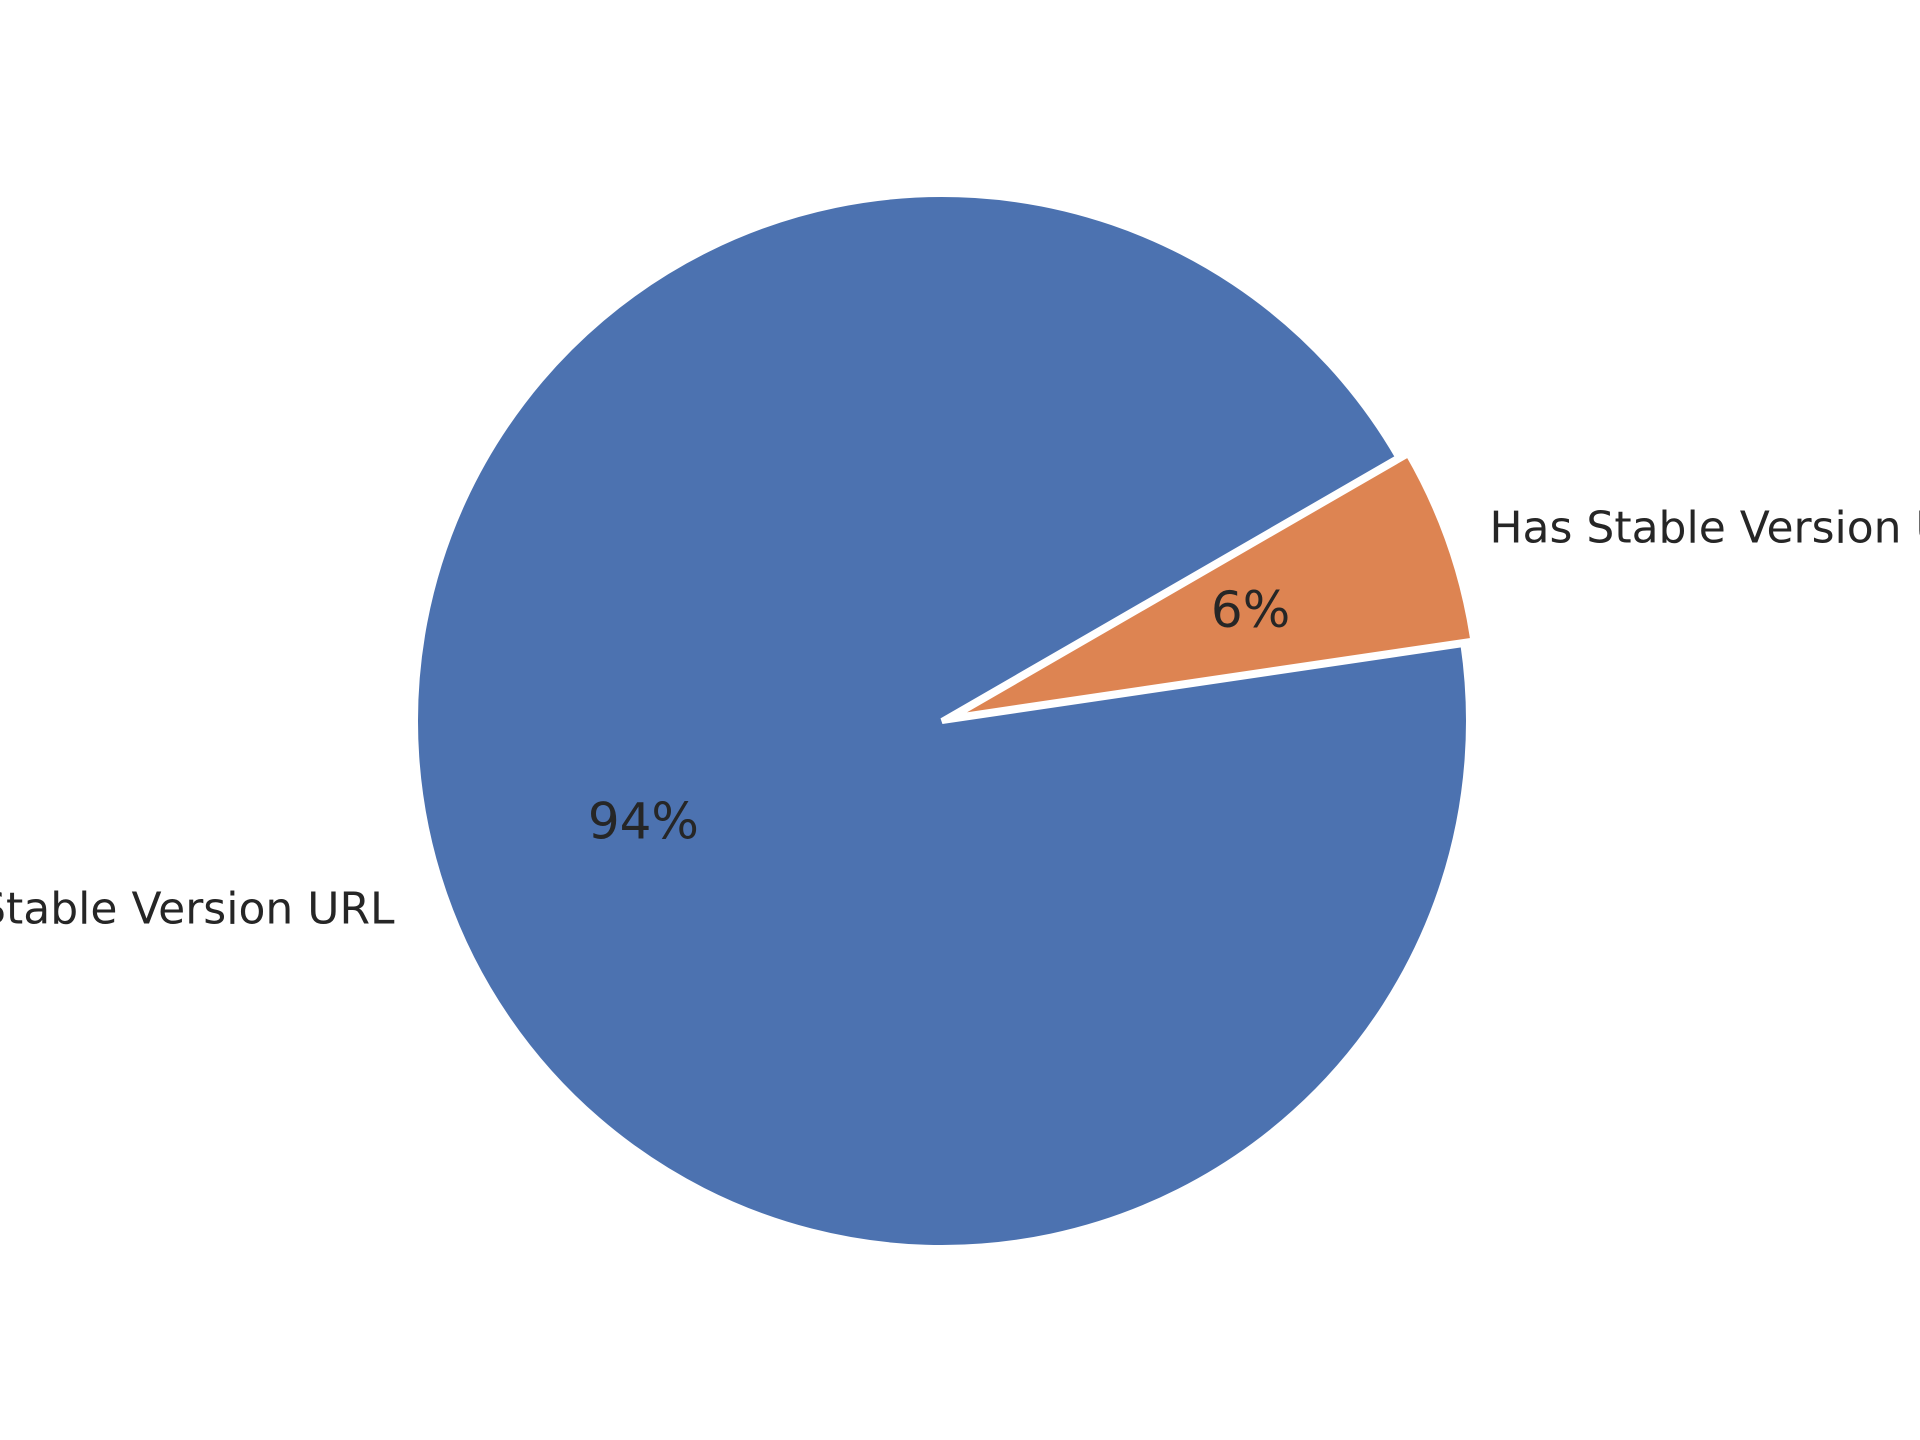  Describe the element at coordinates (643, 821) in the screenshot. I see `slice-percent-label: 94%` at that location.